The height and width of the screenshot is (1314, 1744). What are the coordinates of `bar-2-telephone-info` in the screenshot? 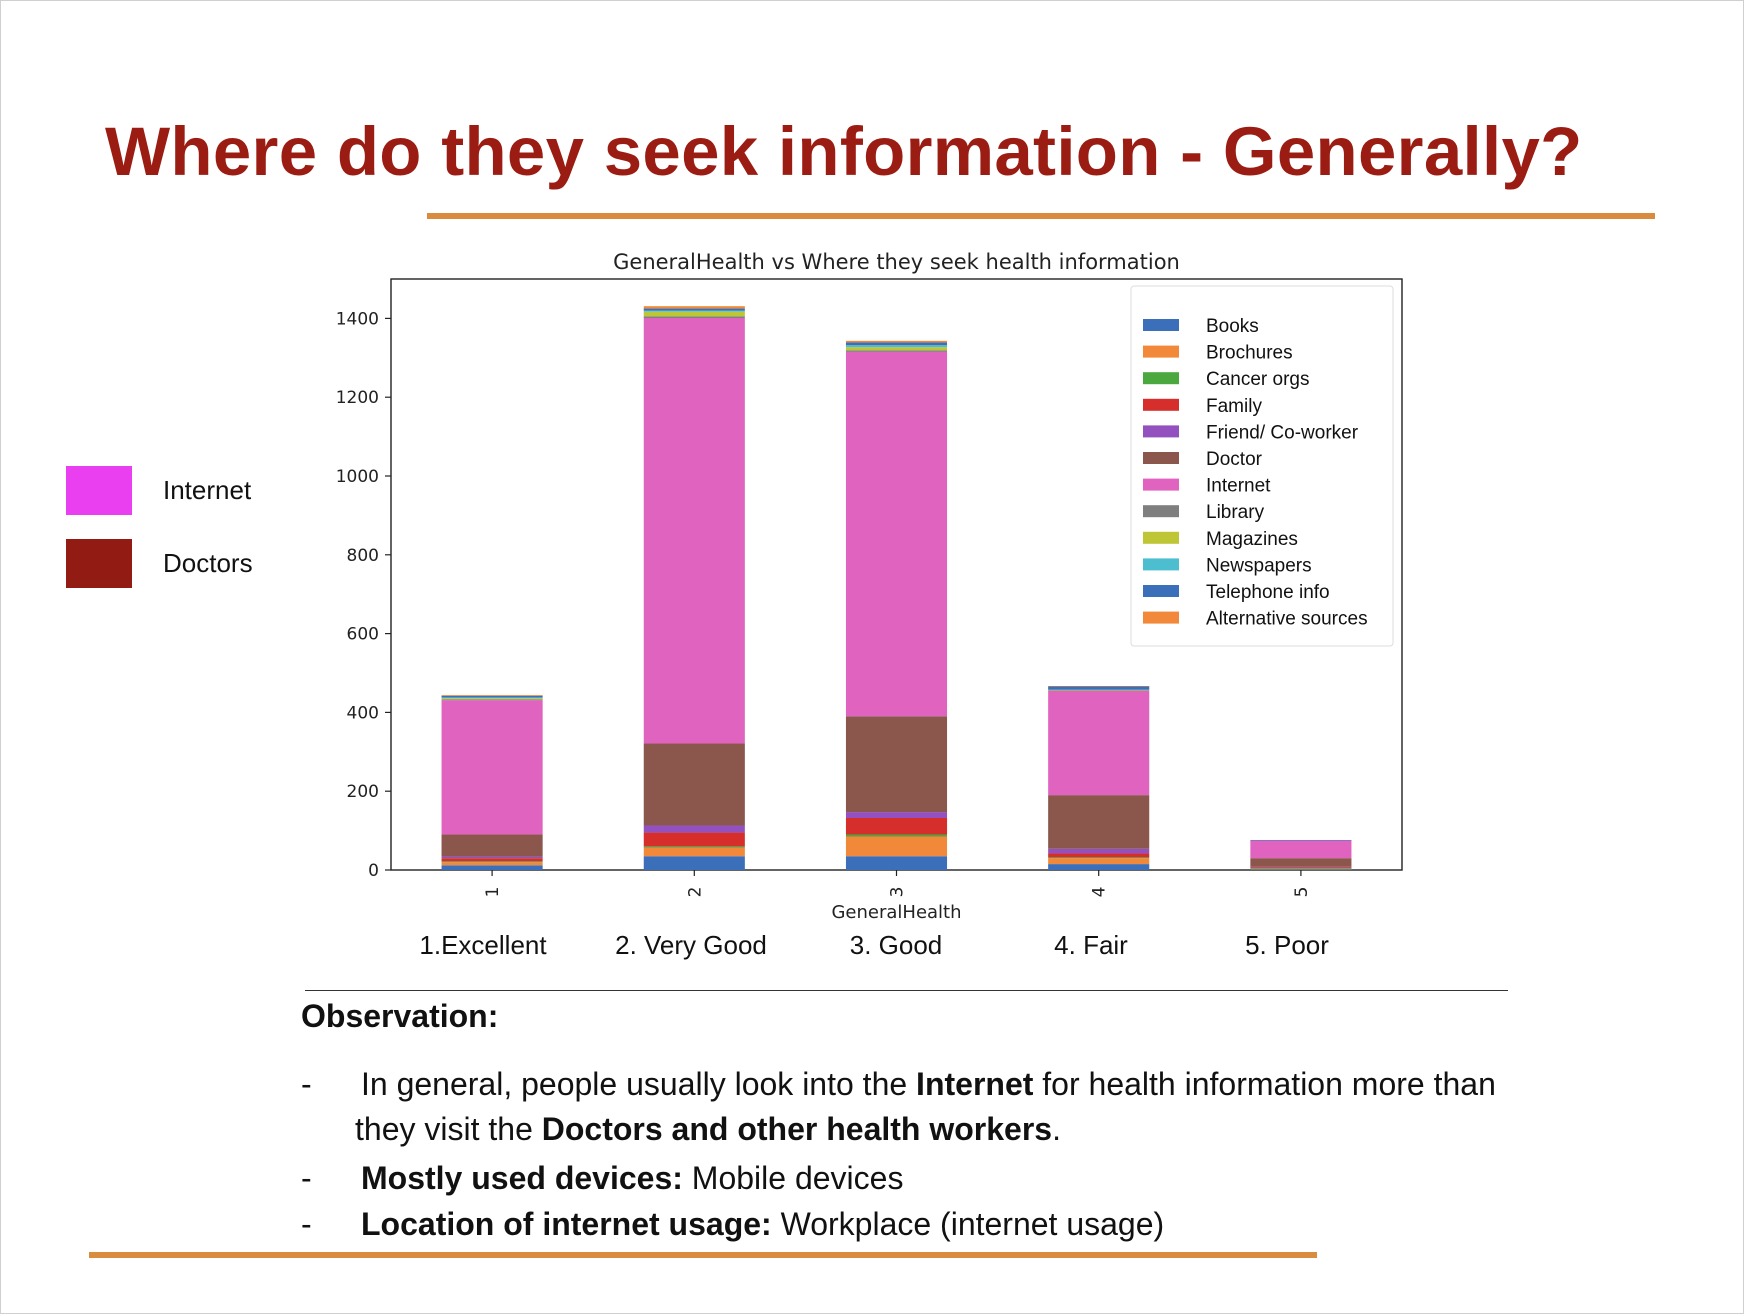 It's located at (694, 309).